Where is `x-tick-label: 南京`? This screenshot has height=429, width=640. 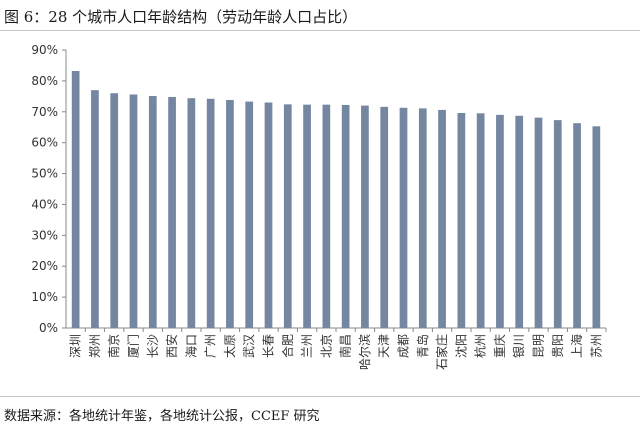 x-tick-label: 南京 is located at coordinates (113, 346).